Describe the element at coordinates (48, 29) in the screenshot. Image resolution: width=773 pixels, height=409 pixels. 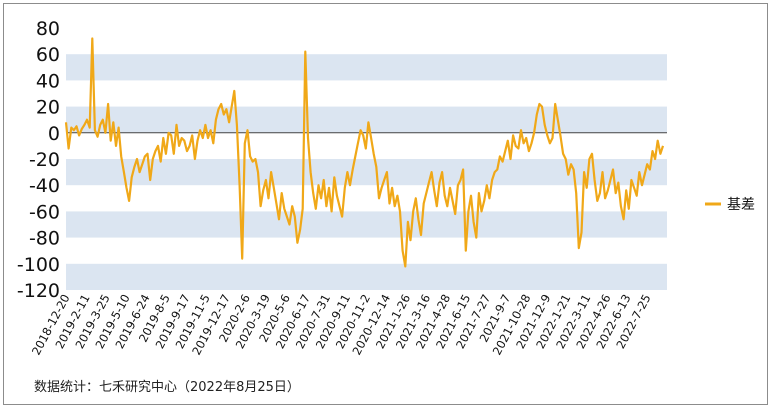
I see `y-tick-label: 80` at that location.